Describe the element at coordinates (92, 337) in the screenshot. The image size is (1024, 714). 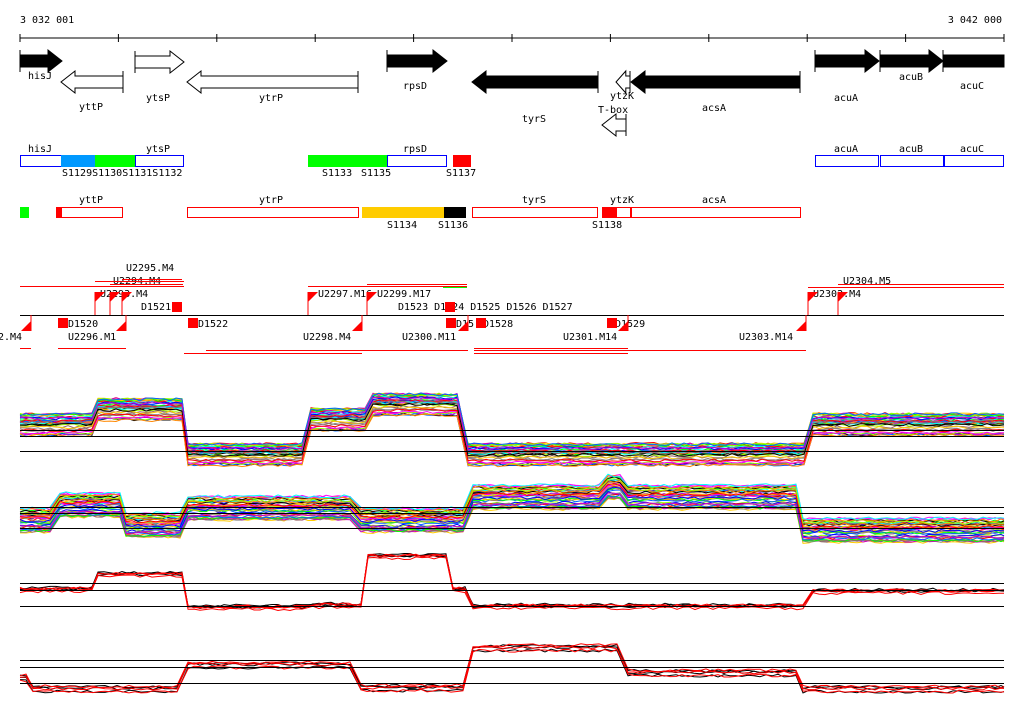
I see `tu-label: U2296.M1` at that location.